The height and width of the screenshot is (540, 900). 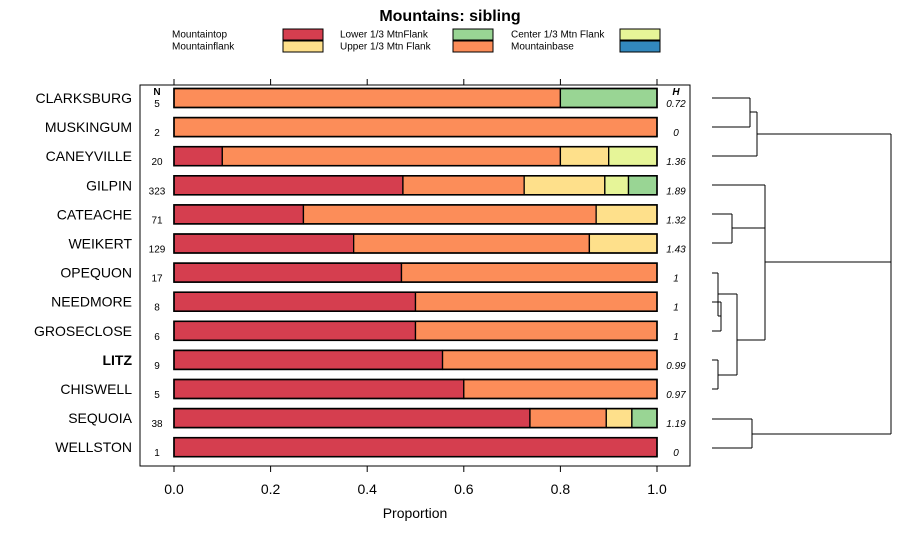 What do you see at coordinates (676, 104) in the screenshot?
I see `h-value-clarksburg: 0.72` at bounding box center [676, 104].